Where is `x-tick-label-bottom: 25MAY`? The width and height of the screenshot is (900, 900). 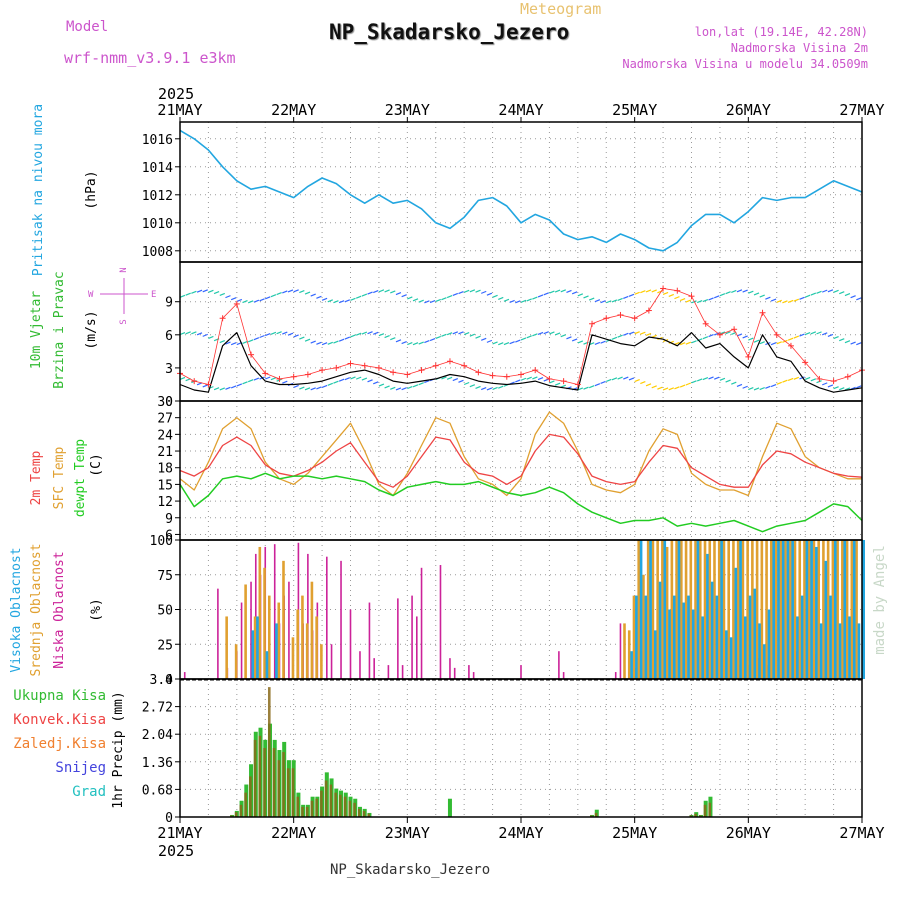
x-tick-label-bottom: 25MAY is located at coordinates (634, 833).